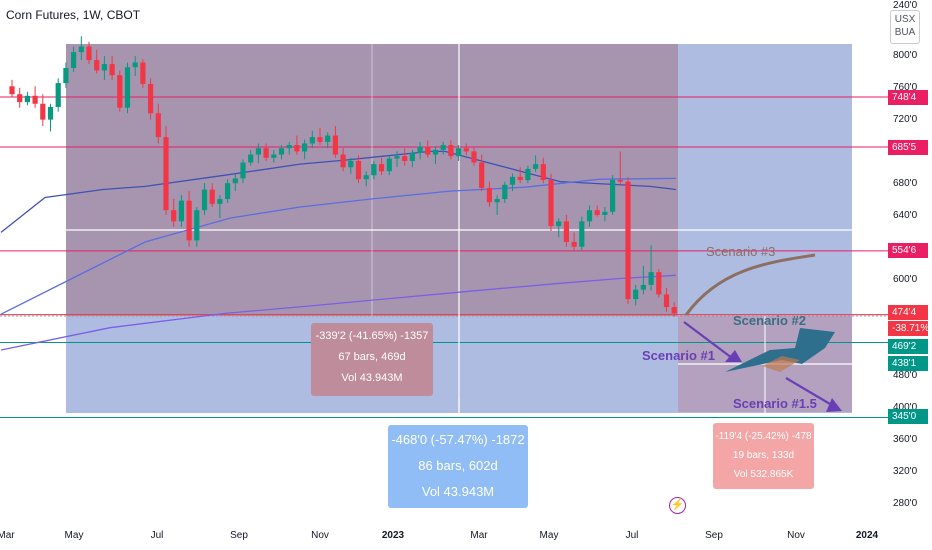  What do you see at coordinates (677, 505) in the screenshot?
I see `flash-icon: ⚡` at bounding box center [677, 505].